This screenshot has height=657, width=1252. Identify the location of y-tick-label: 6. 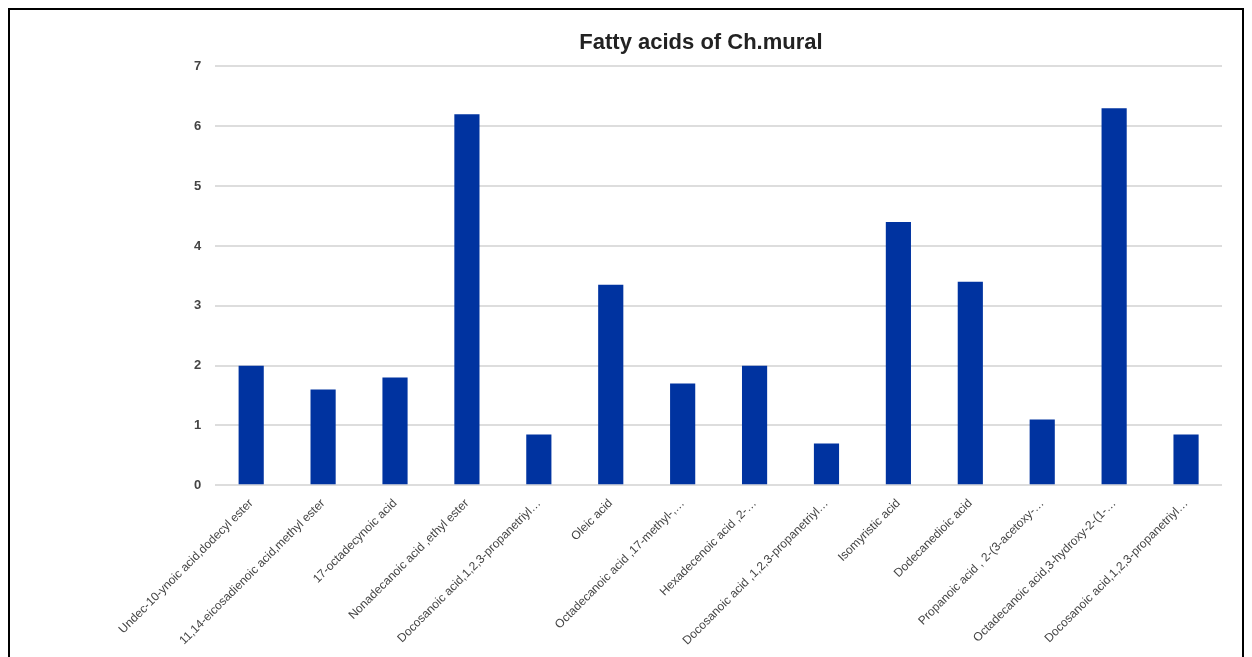
(198, 125).